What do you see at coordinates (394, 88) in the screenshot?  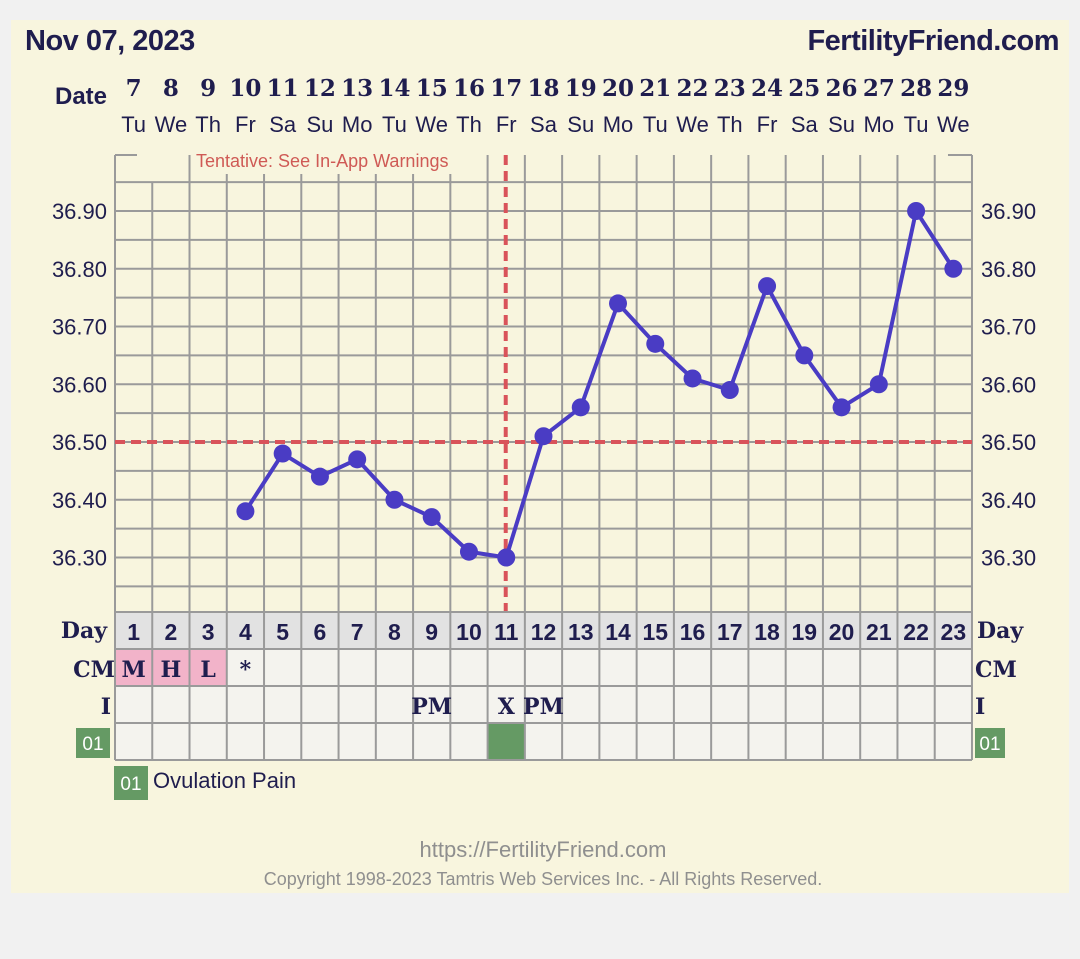 I see `date-tick: 14` at bounding box center [394, 88].